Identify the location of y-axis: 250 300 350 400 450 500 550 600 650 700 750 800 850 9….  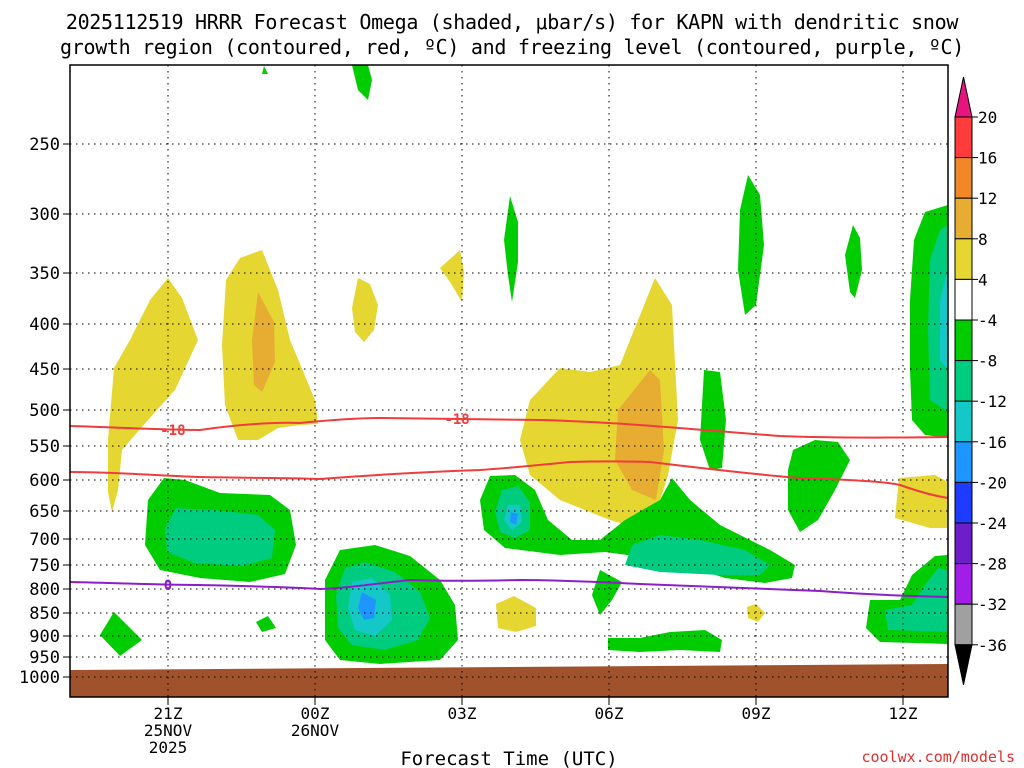
(44, 411).